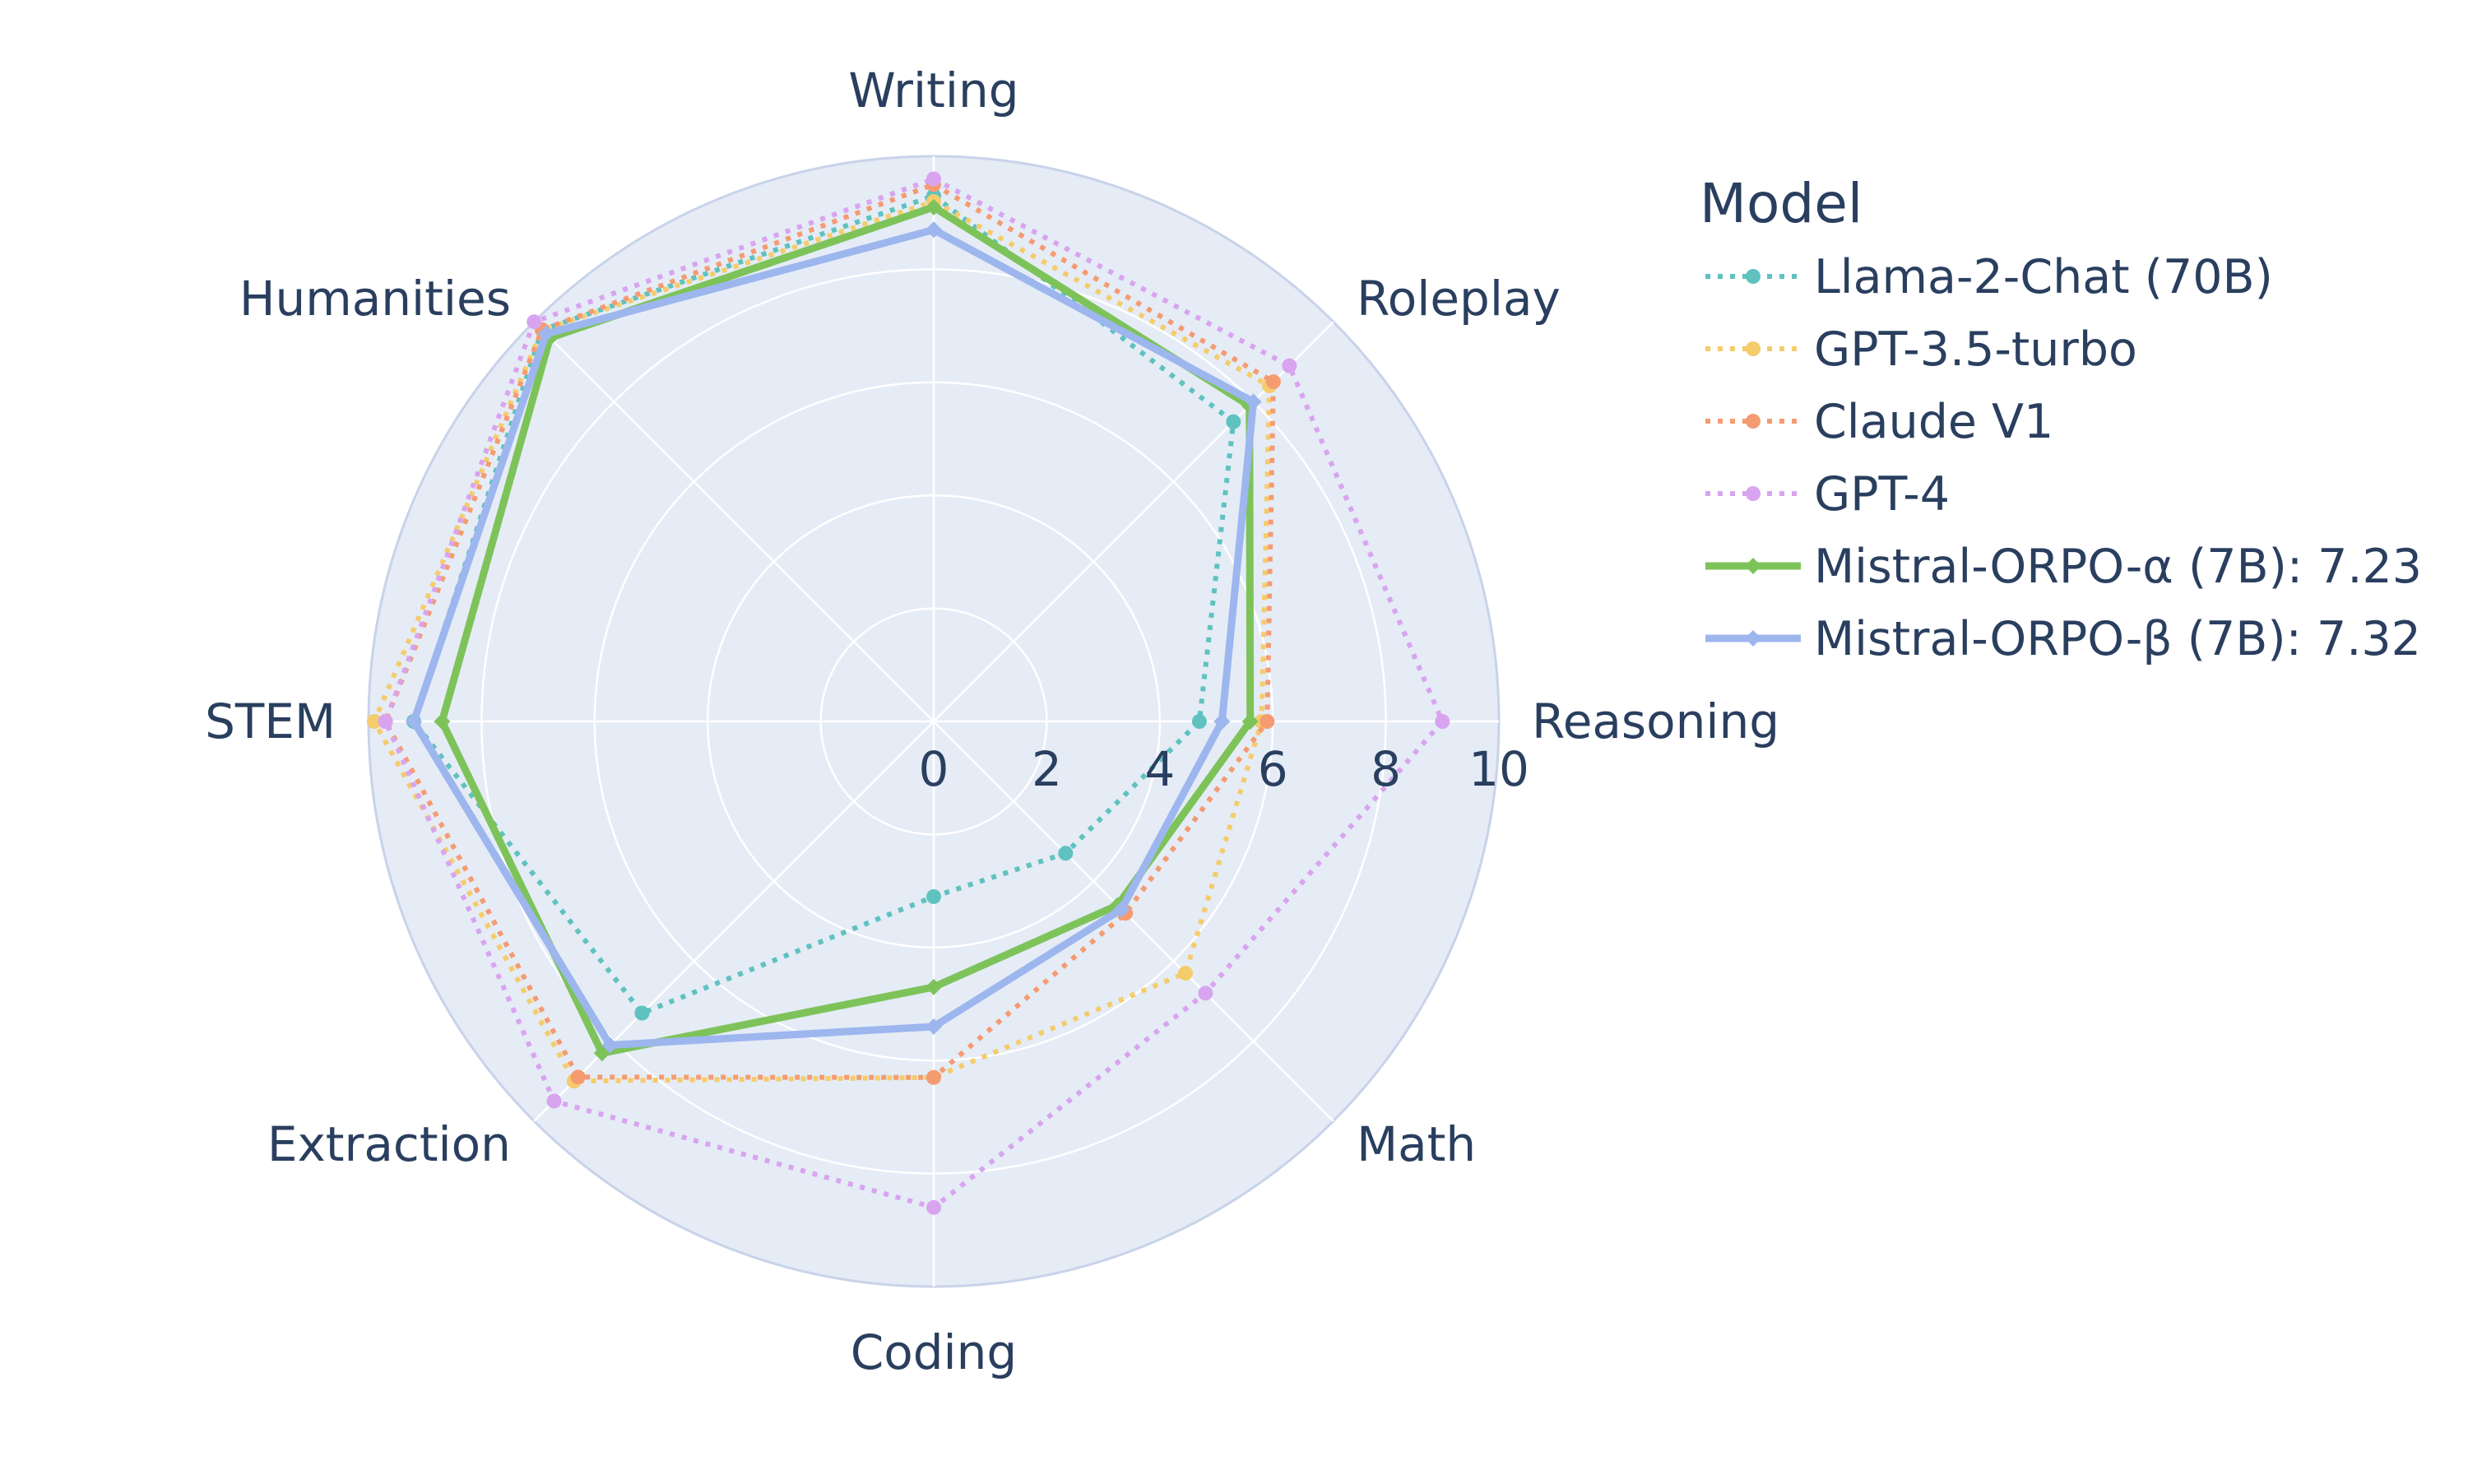  Describe the element at coordinates (1047, 769) in the screenshot. I see `radial-tick-label: 2` at that location.